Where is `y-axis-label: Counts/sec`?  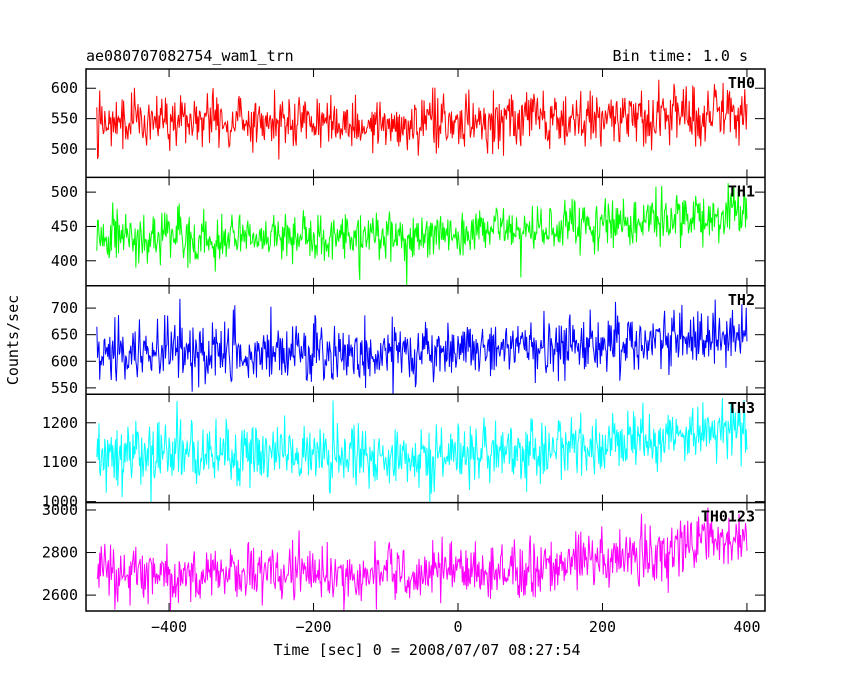 y-axis-label: Counts/sec is located at coordinates (13, 340).